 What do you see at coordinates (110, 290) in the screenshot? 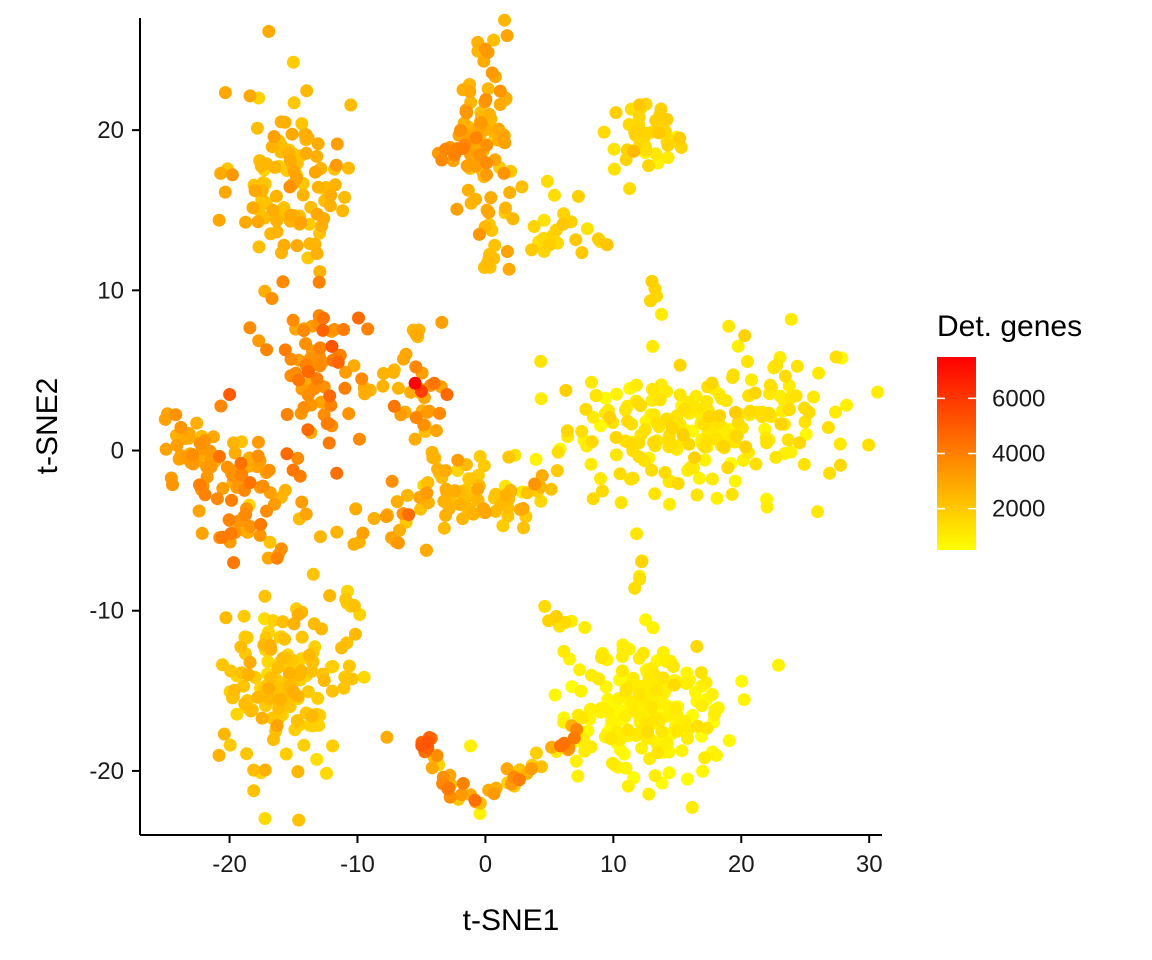
I see `y-tick-label: 10` at bounding box center [110, 290].